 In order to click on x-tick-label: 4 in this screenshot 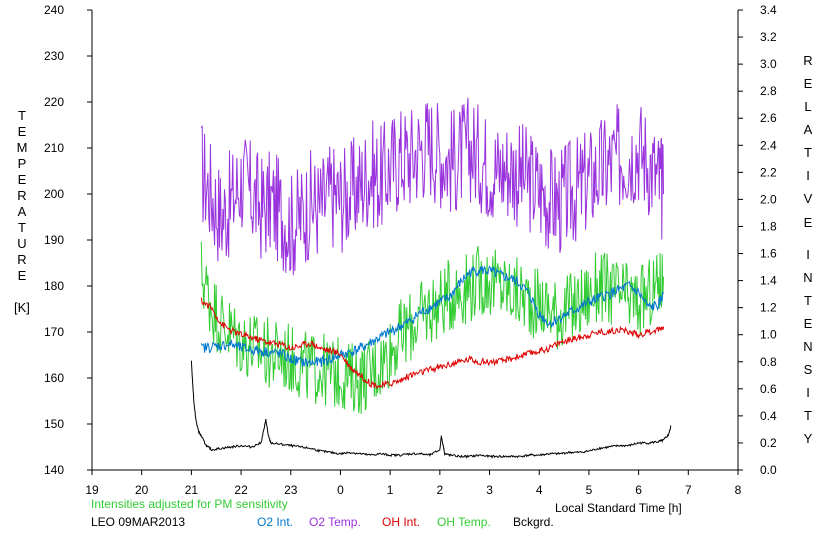, I will do `click(539, 490)`.